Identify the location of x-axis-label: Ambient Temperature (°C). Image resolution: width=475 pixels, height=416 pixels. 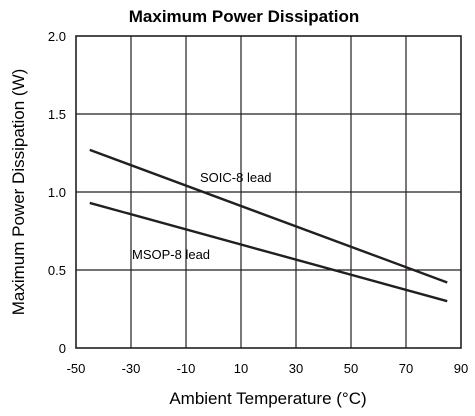
(267, 398).